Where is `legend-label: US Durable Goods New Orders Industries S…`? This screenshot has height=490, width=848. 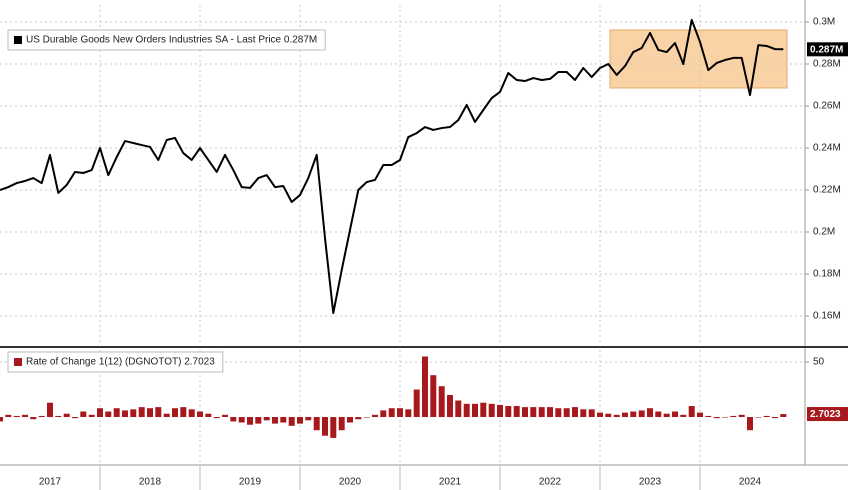
legend-label: US Durable Goods New Orders Industries S… is located at coordinates (171, 40).